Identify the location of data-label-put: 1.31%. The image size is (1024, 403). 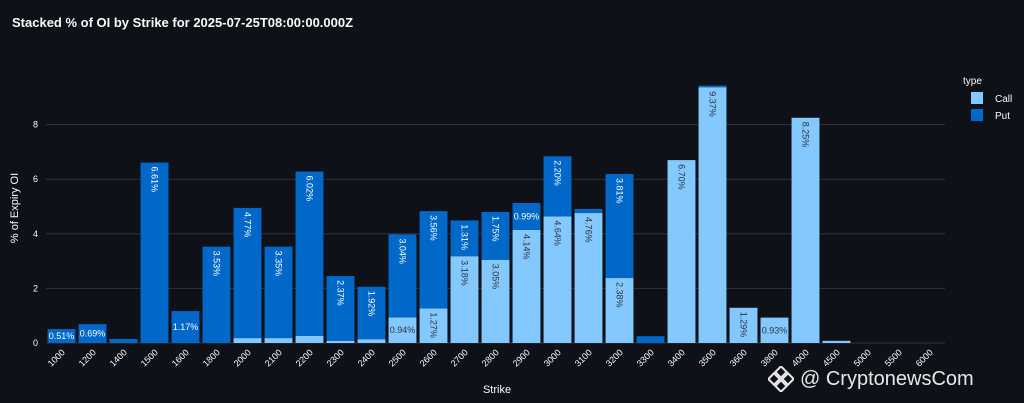
(465, 237).